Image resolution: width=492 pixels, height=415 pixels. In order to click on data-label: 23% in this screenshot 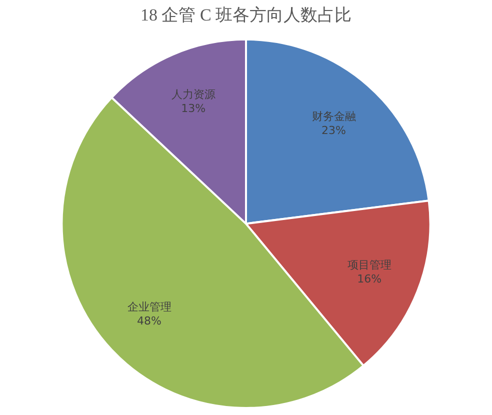, I will do `click(334, 131)`.